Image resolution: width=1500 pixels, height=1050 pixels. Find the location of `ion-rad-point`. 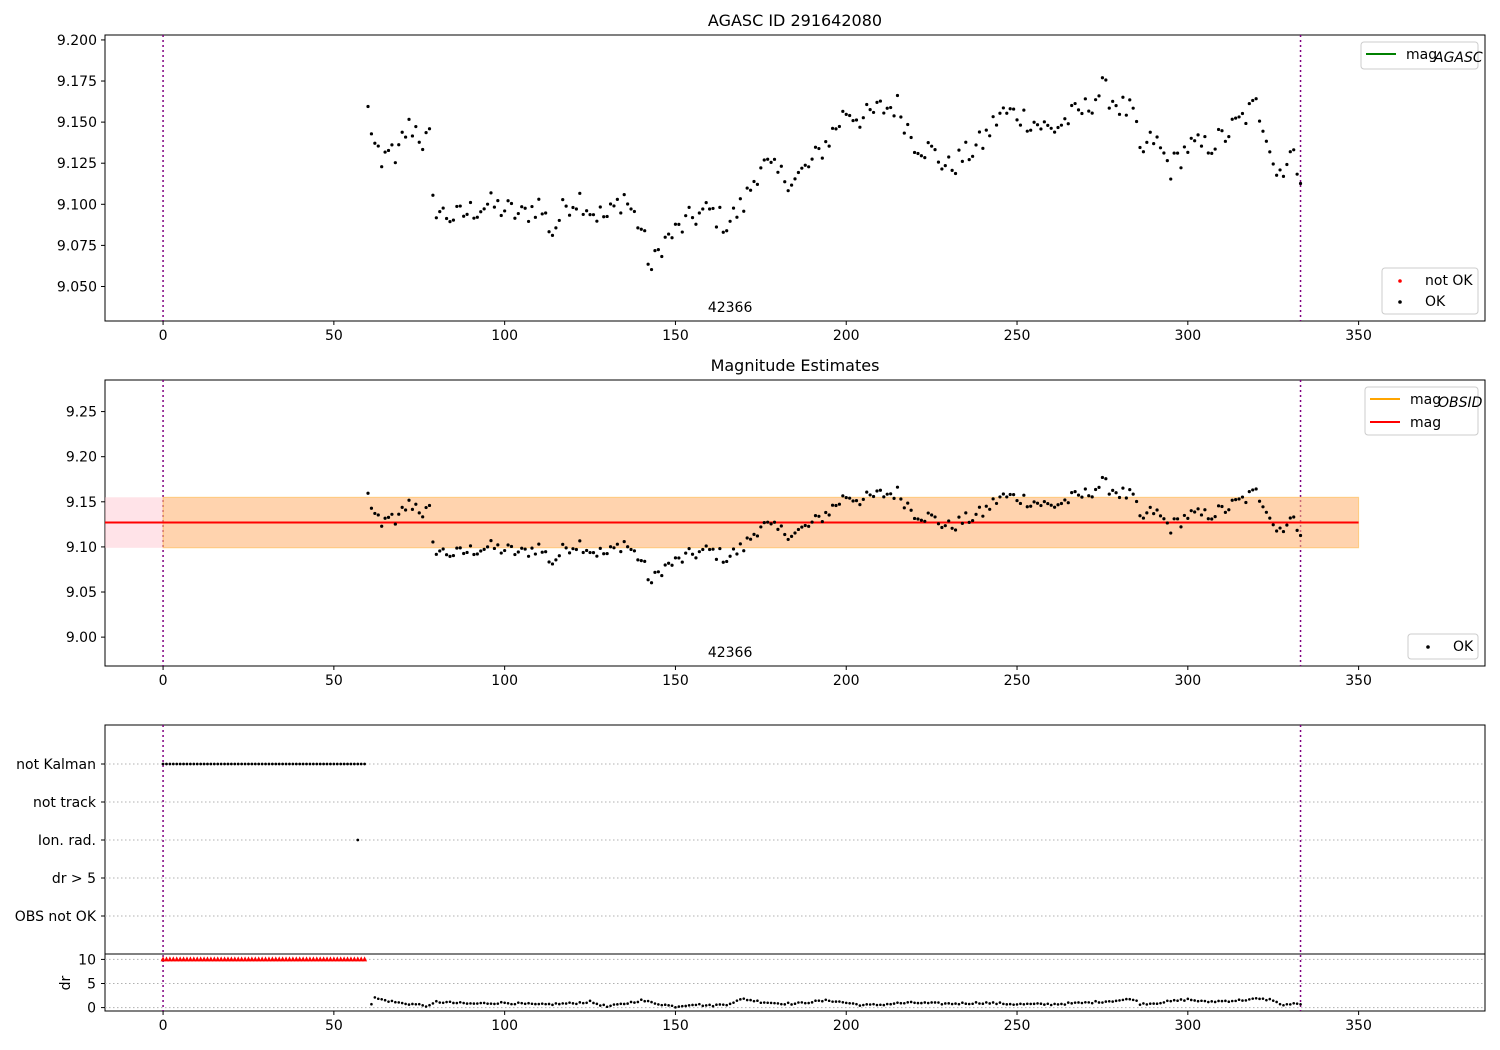

ion-rad-point is located at coordinates (358, 840).